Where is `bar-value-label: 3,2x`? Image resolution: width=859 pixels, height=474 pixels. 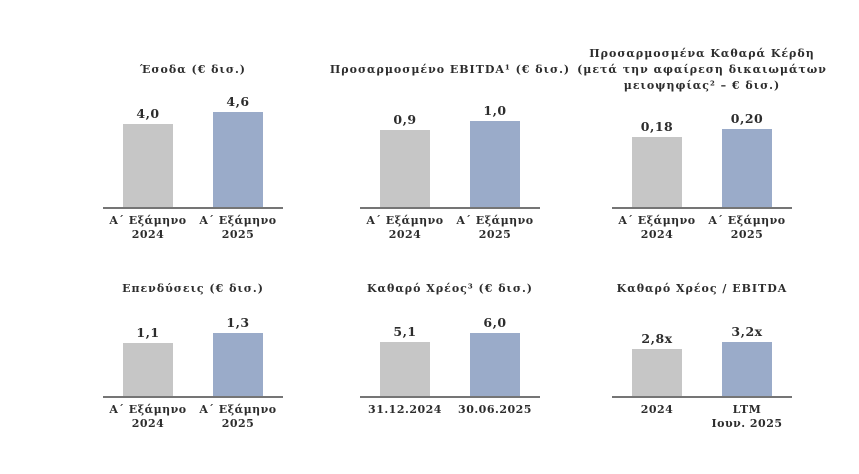
bar-value-label: 3,2x is located at coordinates (747, 331).